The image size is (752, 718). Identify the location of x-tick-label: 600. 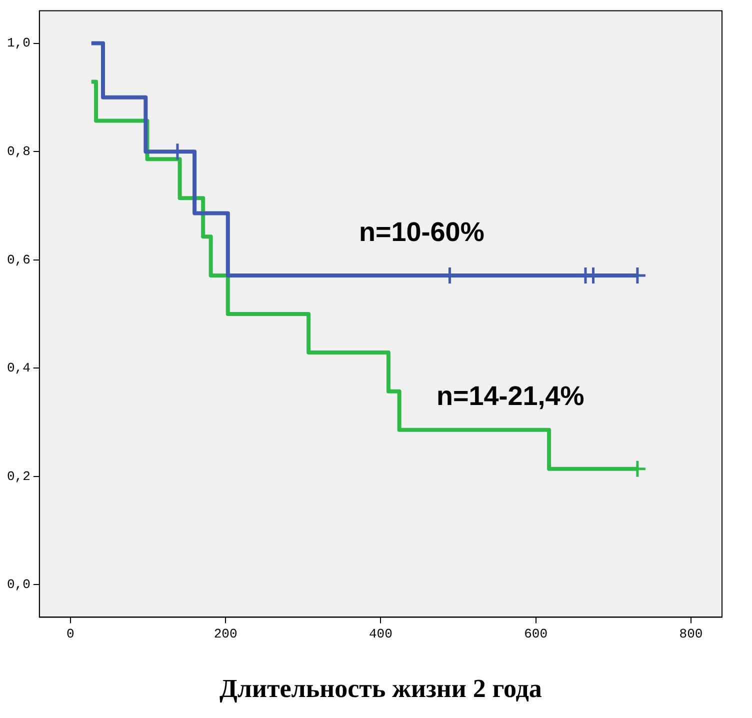
(536, 634).